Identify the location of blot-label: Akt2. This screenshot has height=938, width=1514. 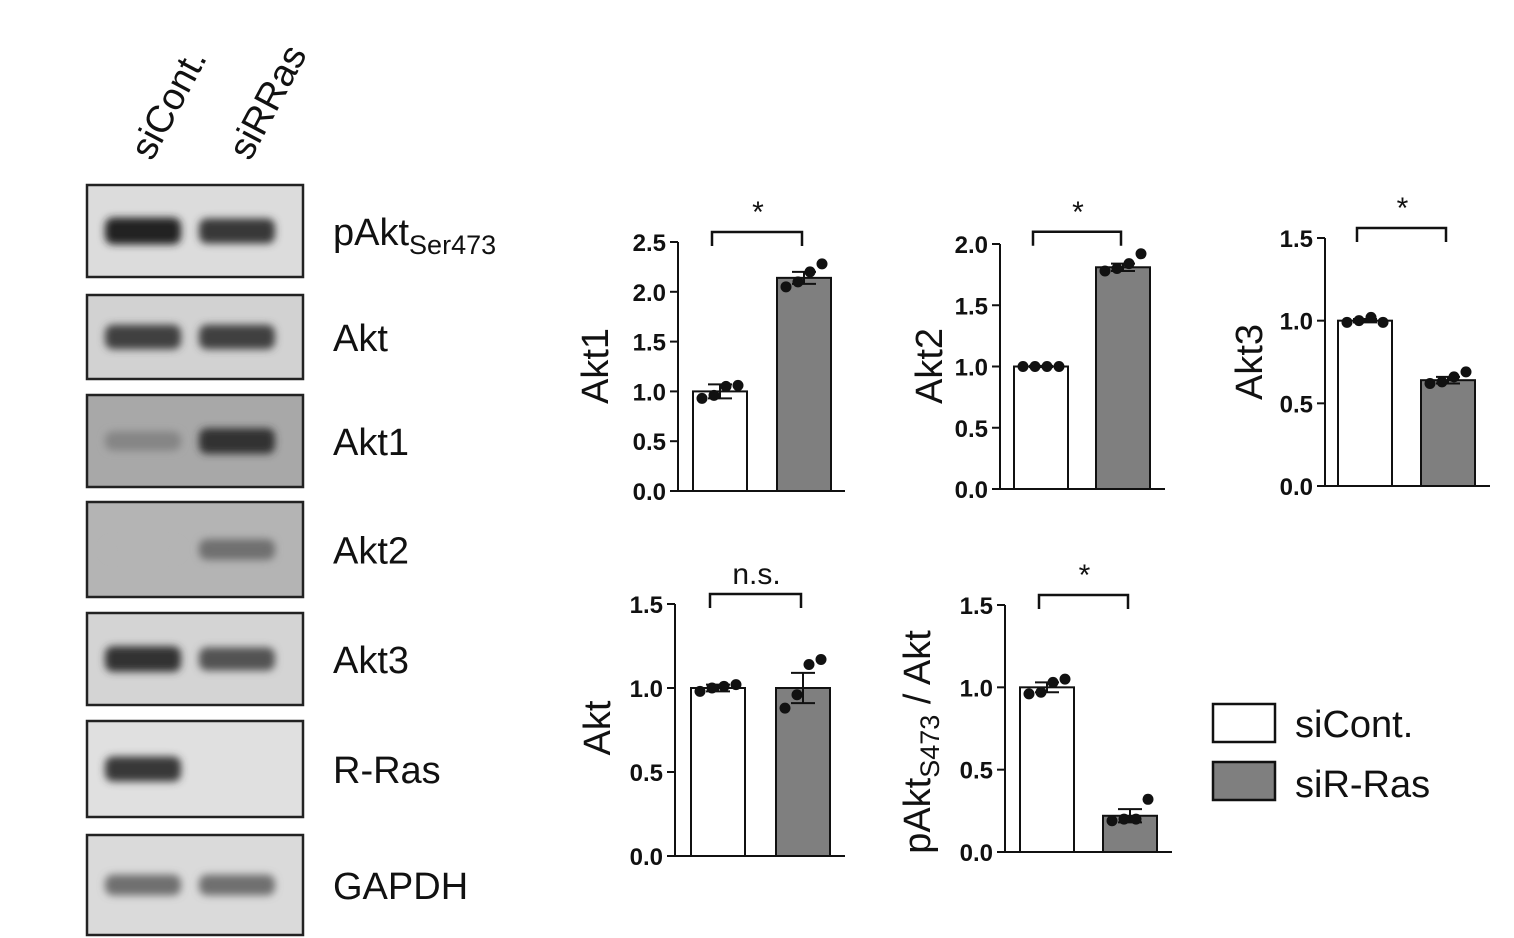
(371, 552).